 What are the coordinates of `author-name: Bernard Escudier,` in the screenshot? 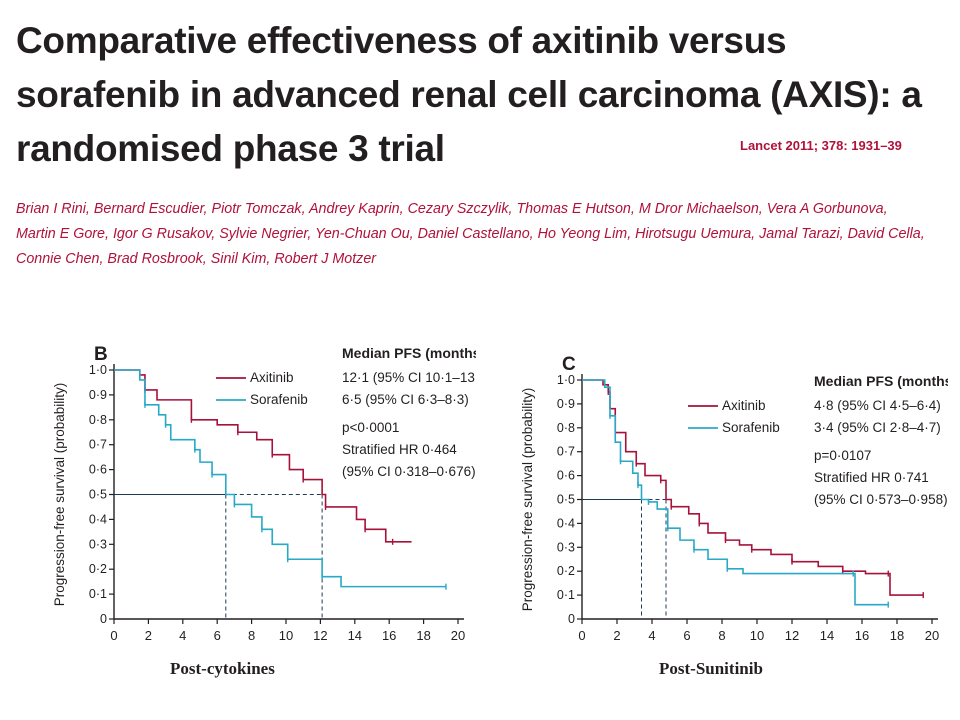 It's located at (150, 209).